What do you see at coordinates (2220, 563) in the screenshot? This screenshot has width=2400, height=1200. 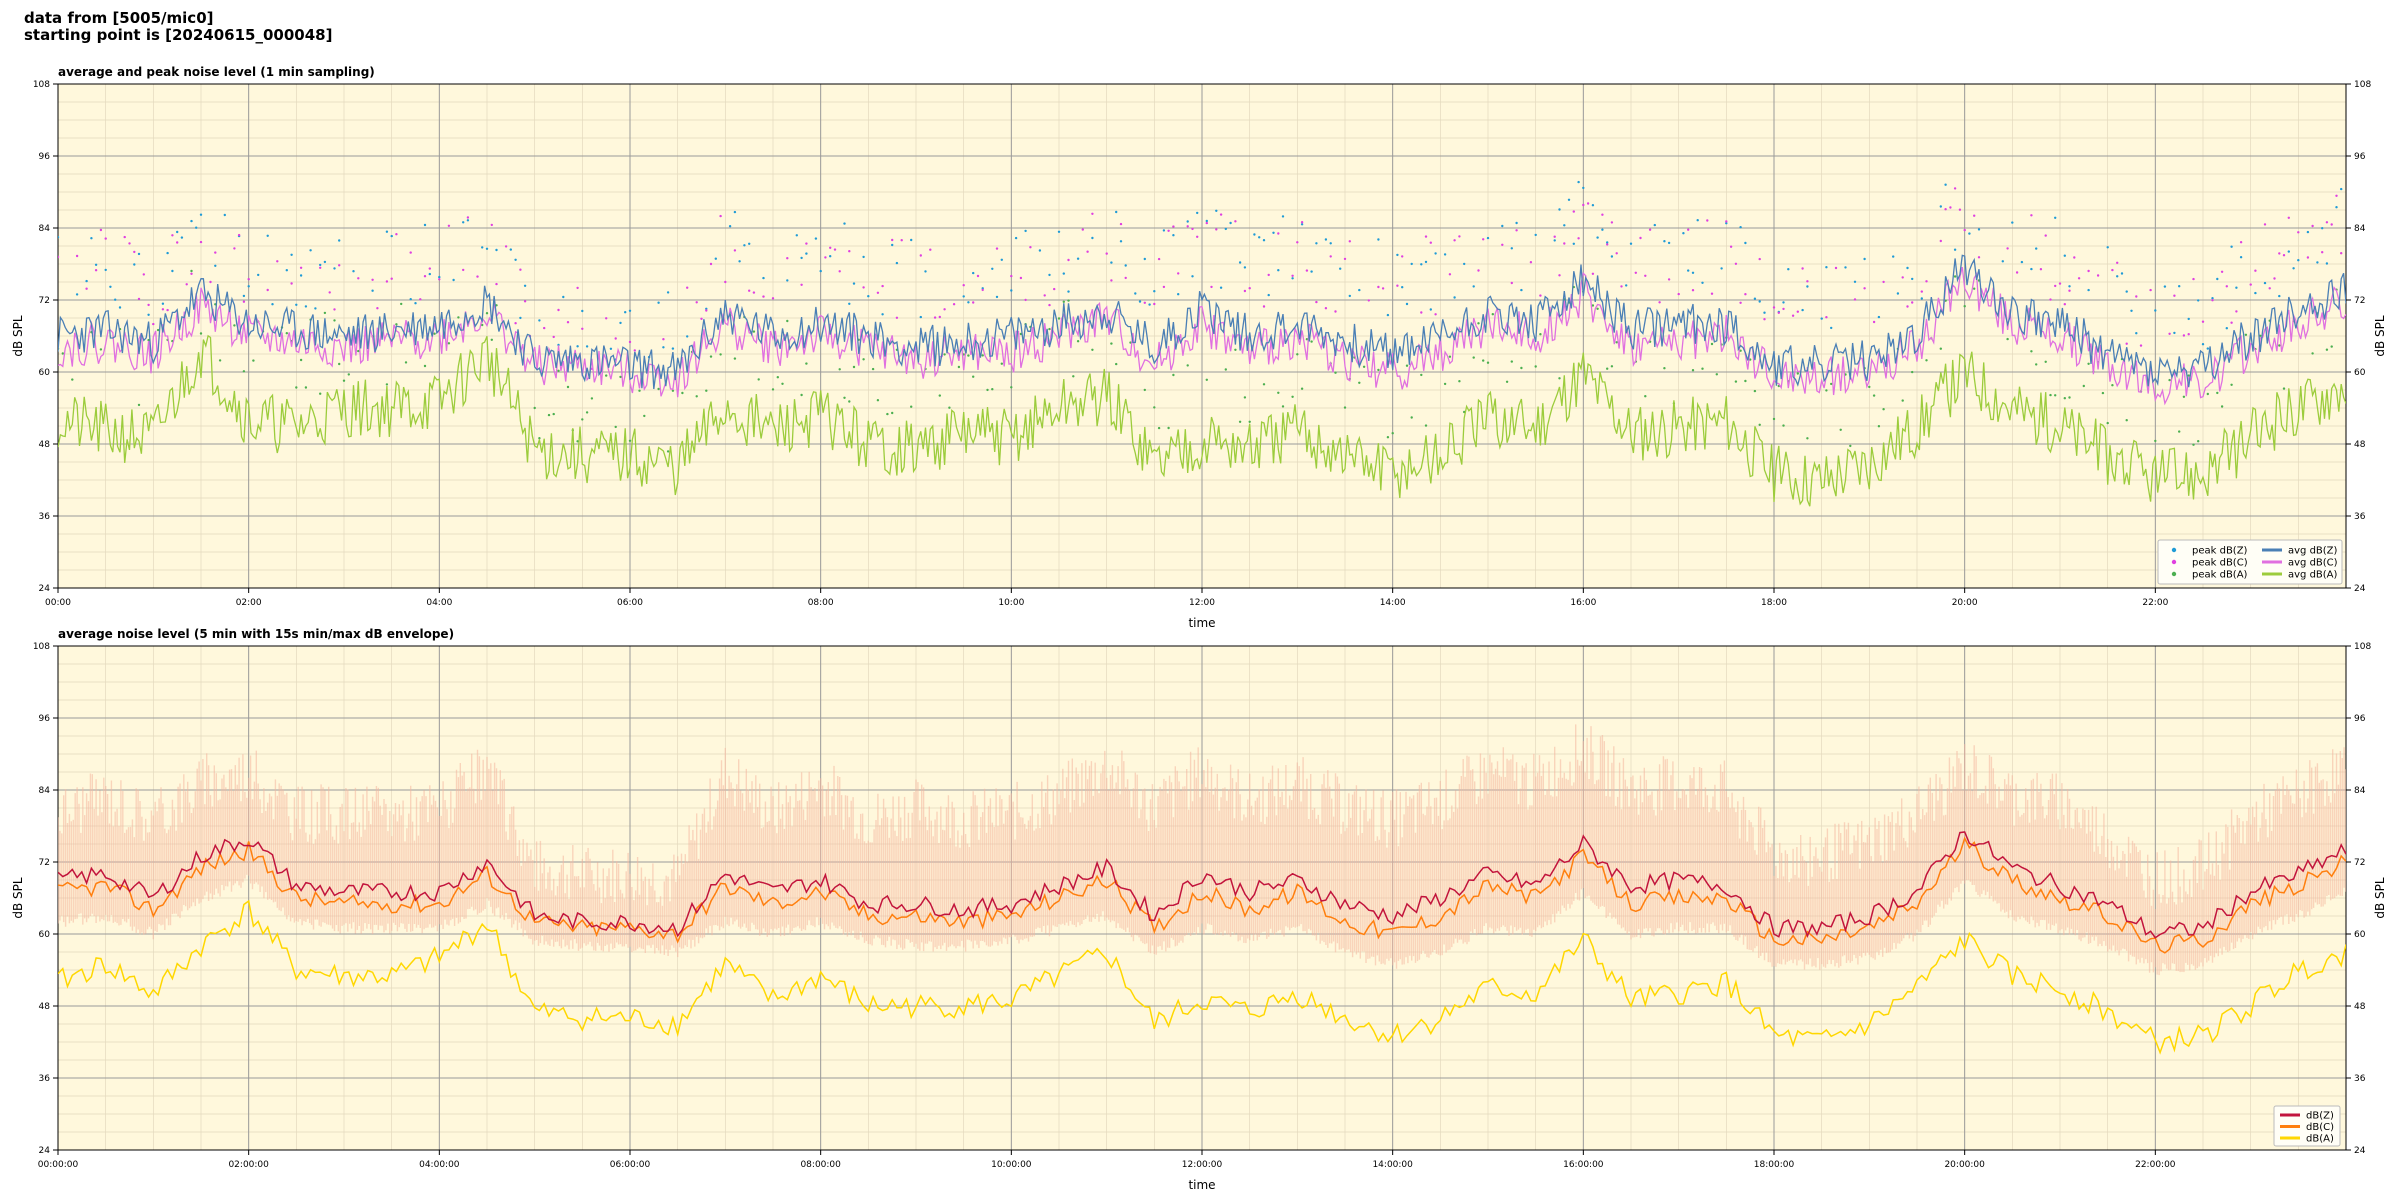 I see `legend-label: peak dB(C)` at bounding box center [2220, 563].